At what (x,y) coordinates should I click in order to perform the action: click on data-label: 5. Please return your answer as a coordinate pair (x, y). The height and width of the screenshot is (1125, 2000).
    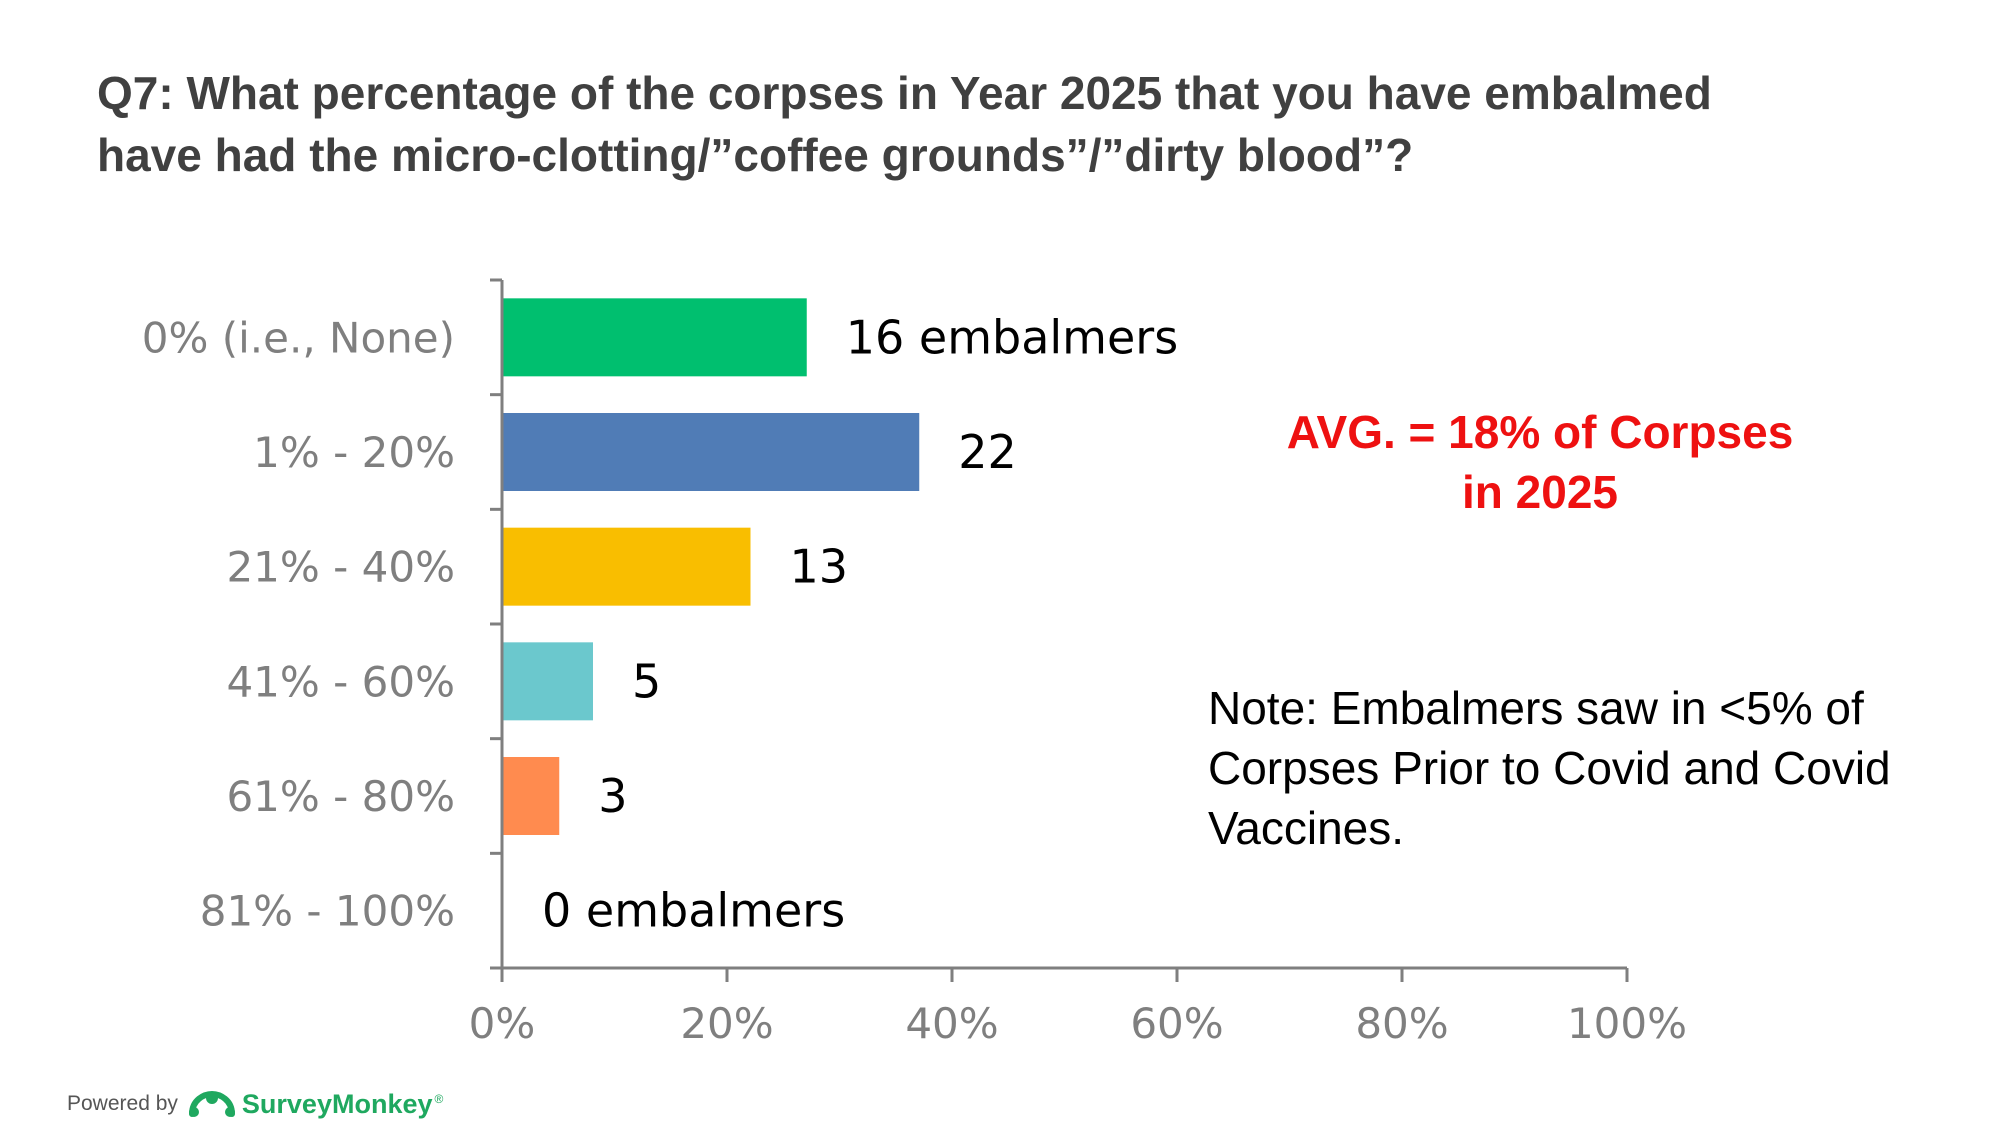
    Looking at the image, I should click on (646, 681).